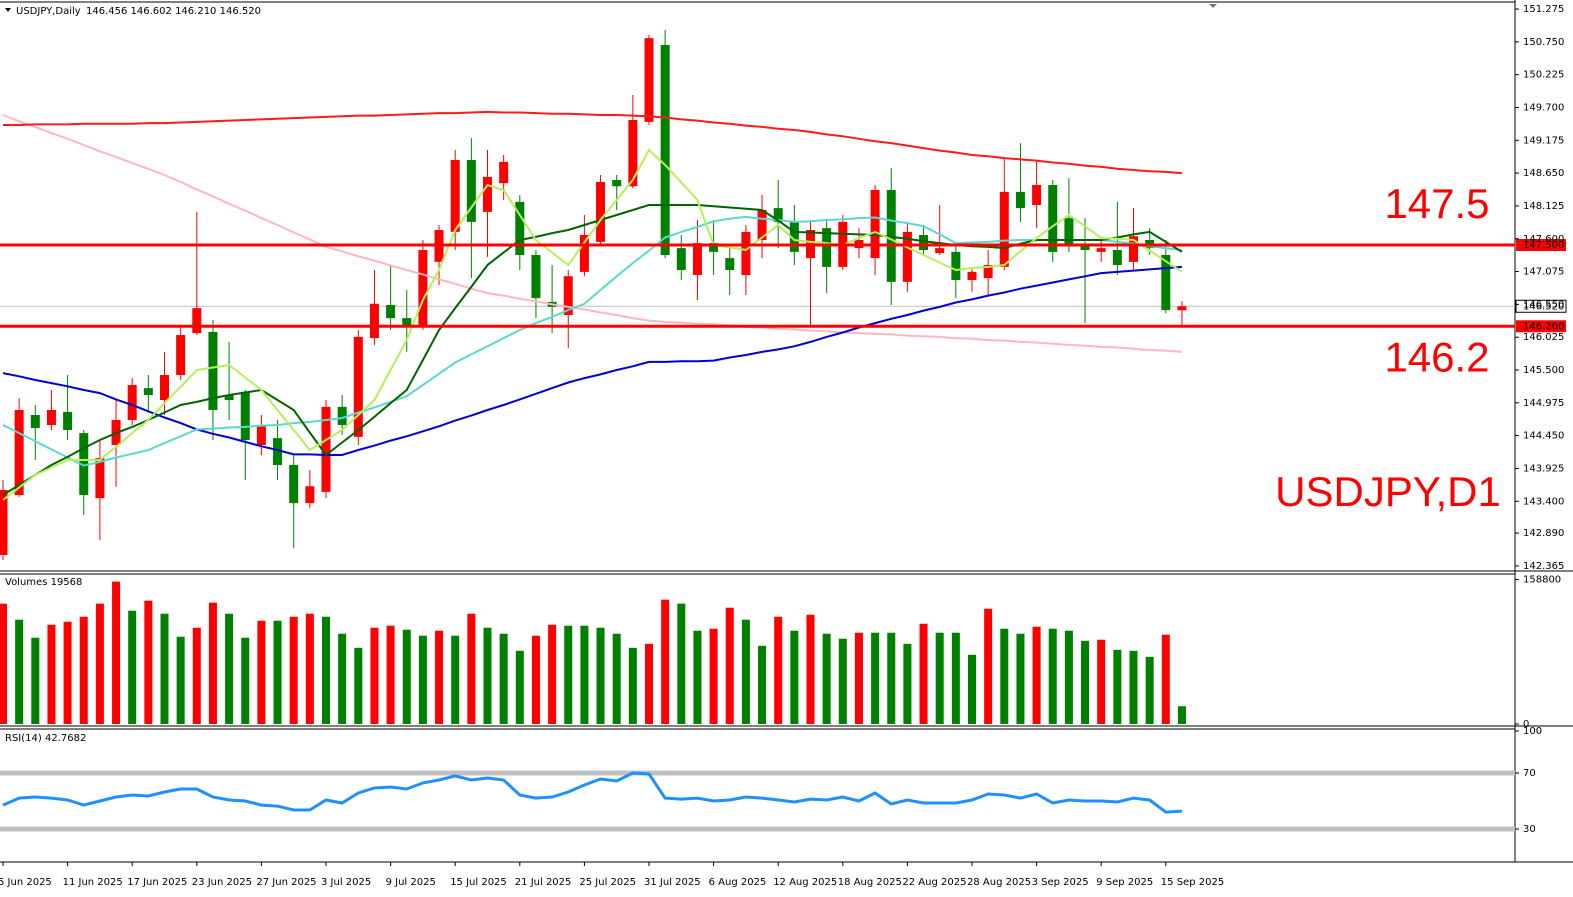 The width and height of the screenshot is (1573, 897). I want to click on y-tick-label: 144.975, so click(1543, 403).